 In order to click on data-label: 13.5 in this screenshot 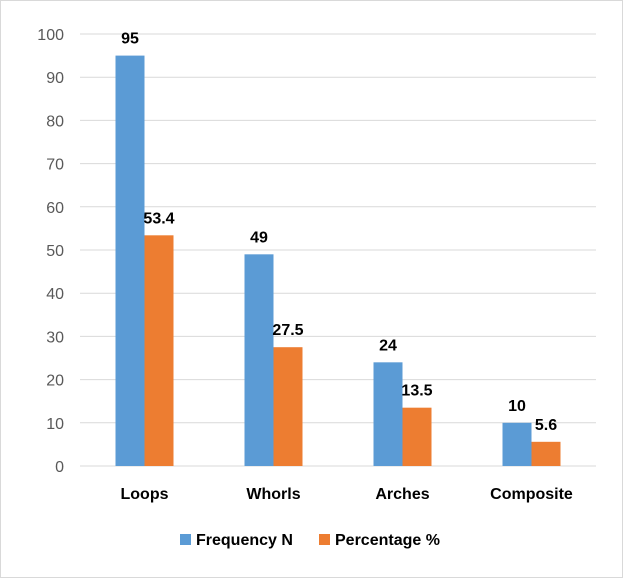, I will do `click(416, 391)`.